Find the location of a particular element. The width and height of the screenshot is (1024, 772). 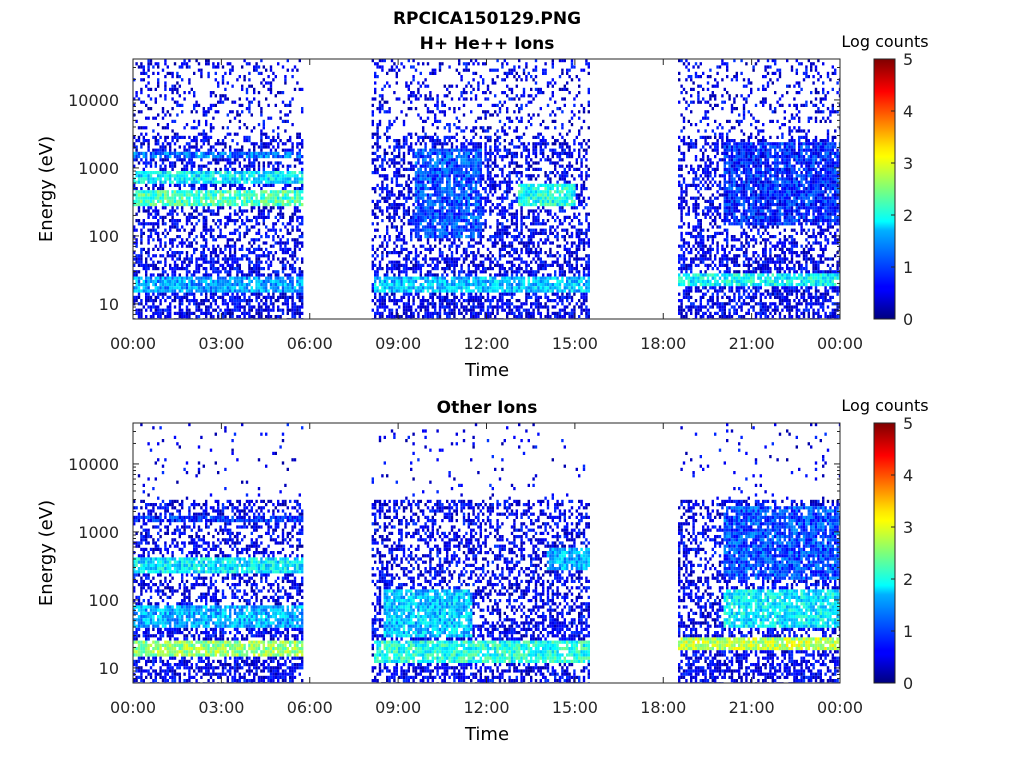

figure-title: RPCICA150129.PNG is located at coordinates (487, 19).